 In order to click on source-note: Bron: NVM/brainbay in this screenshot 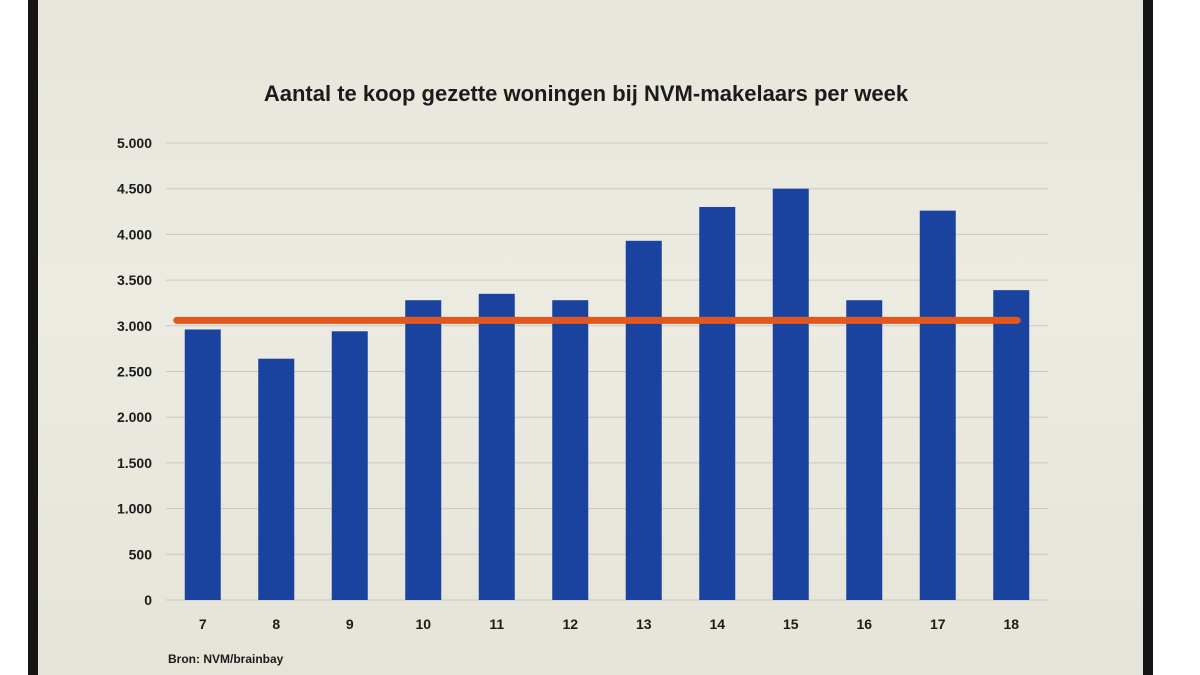, I will do `click(226, 659)`.